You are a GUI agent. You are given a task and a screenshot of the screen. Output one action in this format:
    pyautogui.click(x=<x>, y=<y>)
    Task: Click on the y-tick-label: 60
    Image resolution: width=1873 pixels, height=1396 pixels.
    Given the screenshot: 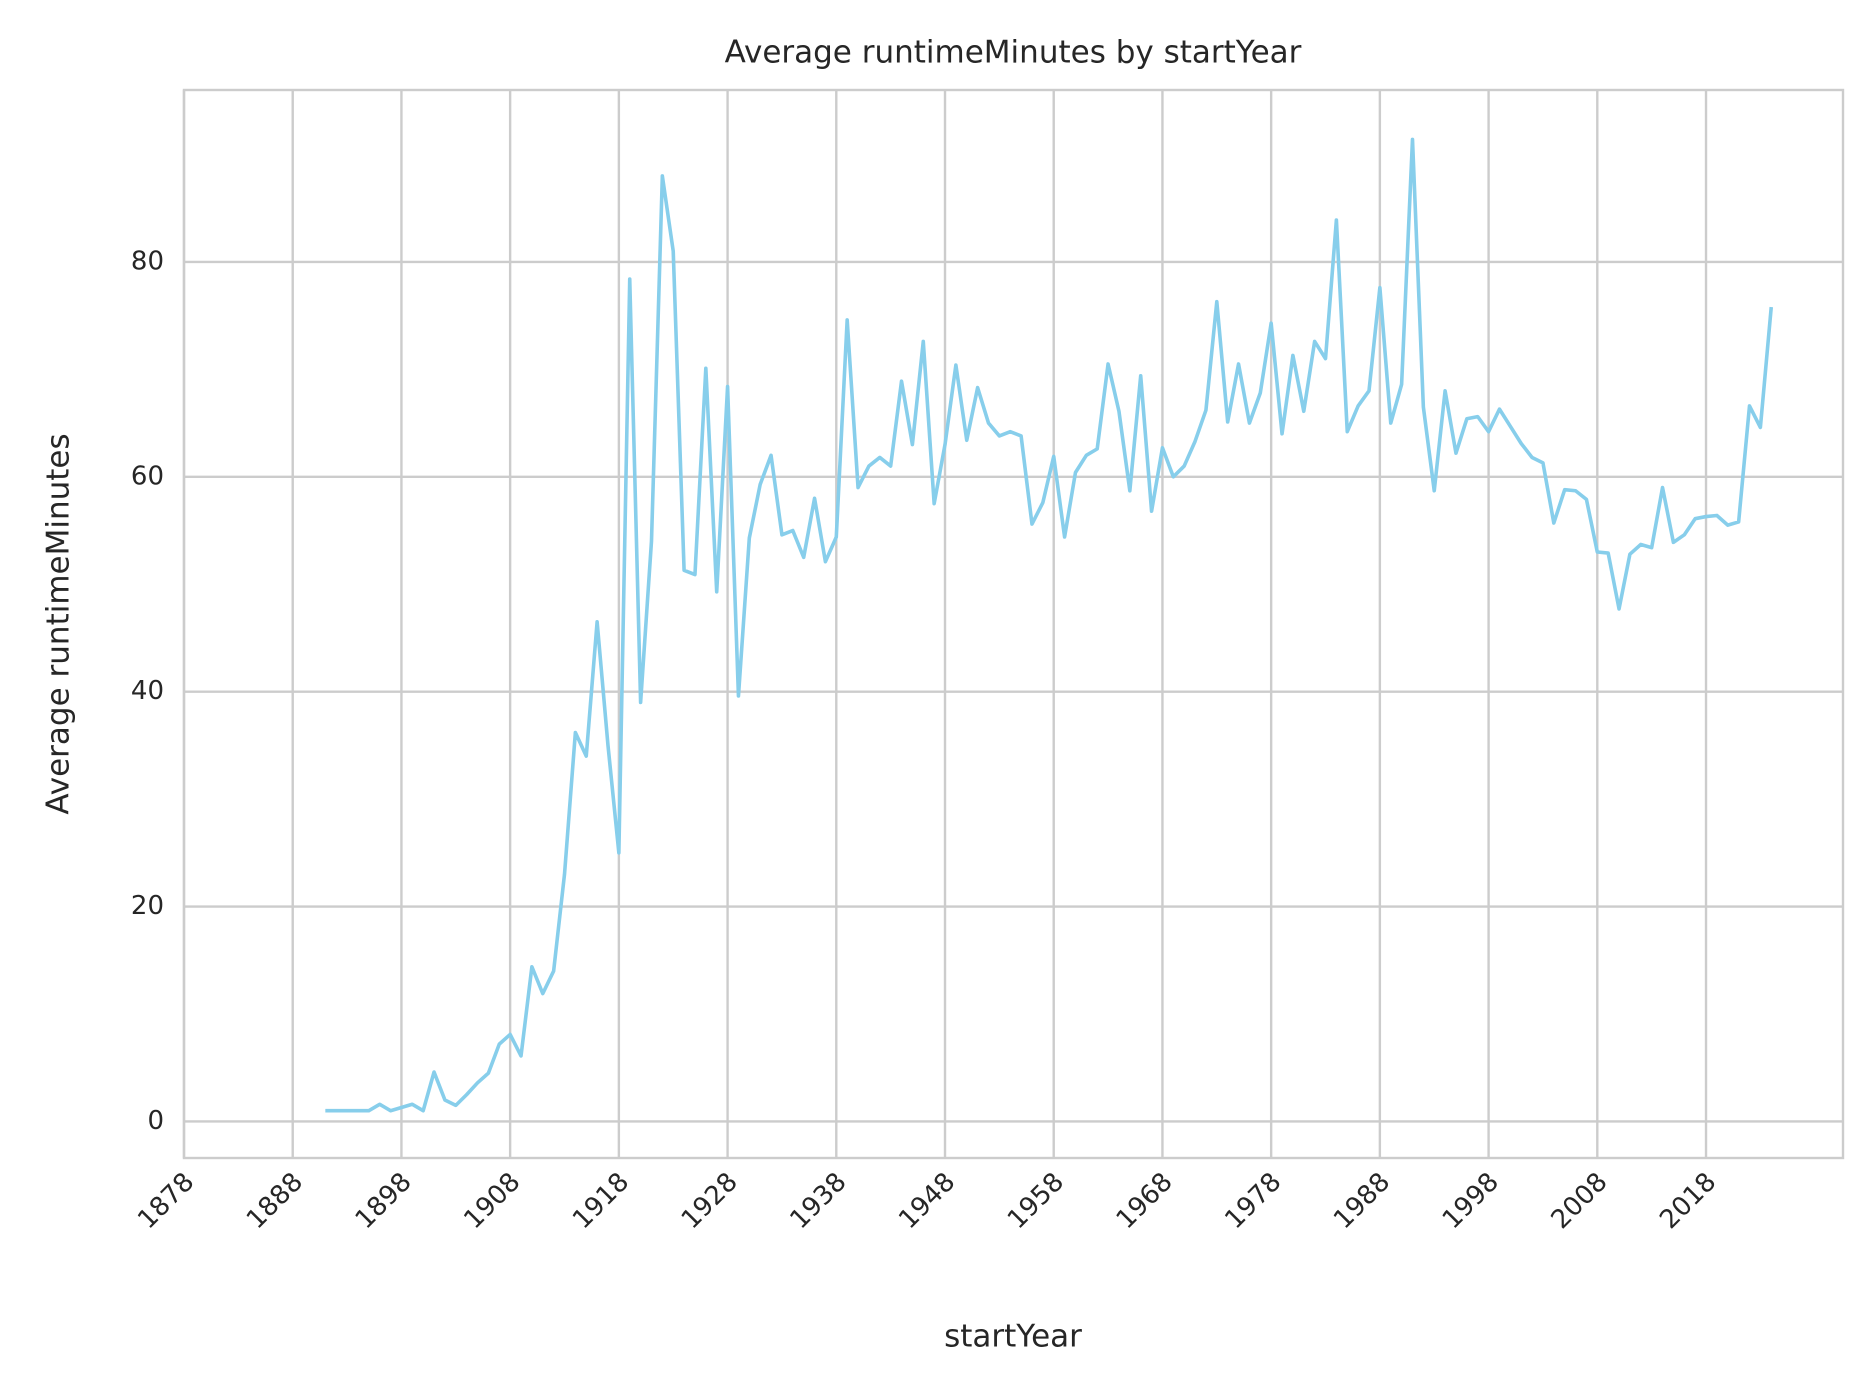 What is the action you would take?
    pyautogui.click(x=147, y=476)
    